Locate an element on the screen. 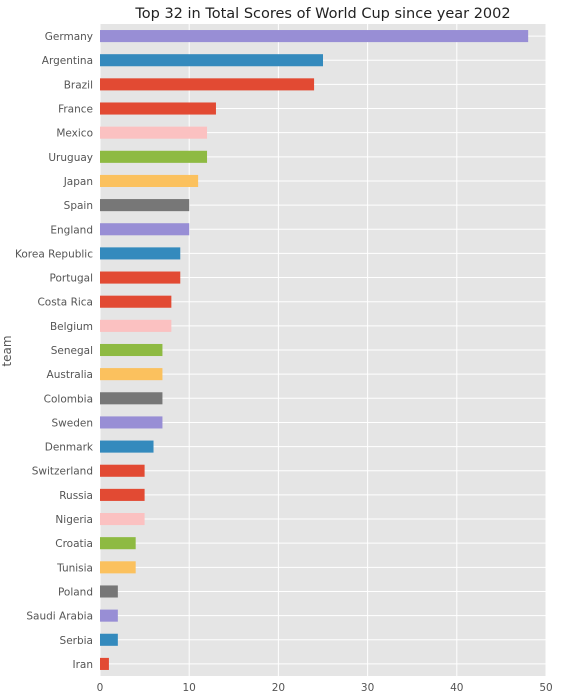 Image resolution: width=571 pixels, height=700 pixels. bar-poland is located at coordinates (109, 591).